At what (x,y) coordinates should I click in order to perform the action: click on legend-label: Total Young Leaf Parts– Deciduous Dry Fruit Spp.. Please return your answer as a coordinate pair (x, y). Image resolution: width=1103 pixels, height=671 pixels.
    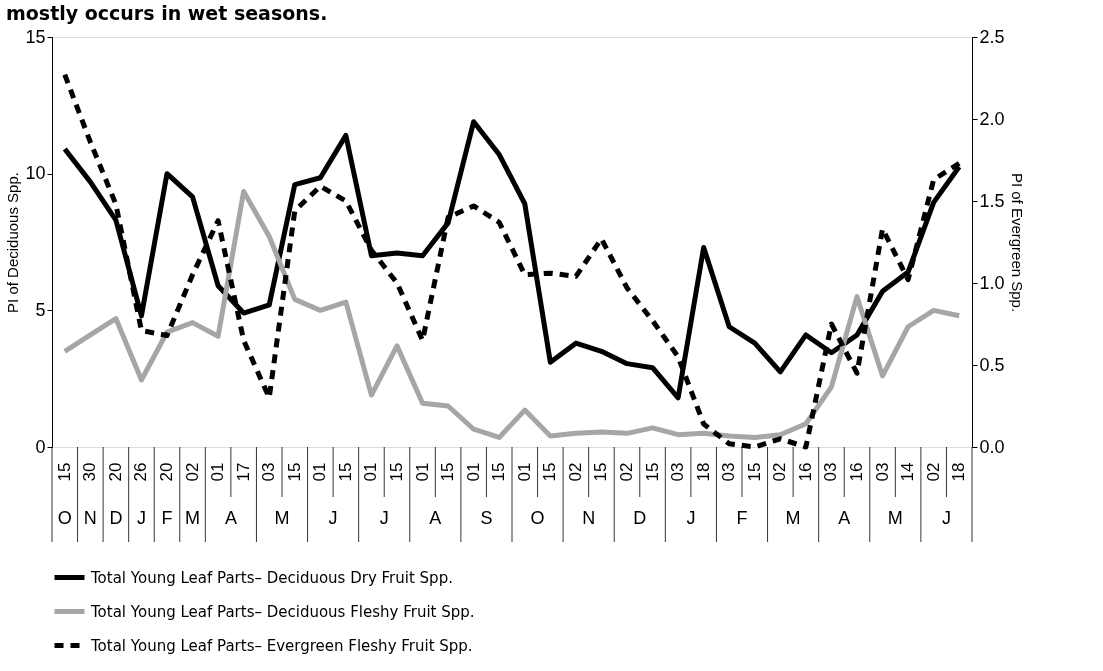
    Looking at the image, I should click on (271, 577).